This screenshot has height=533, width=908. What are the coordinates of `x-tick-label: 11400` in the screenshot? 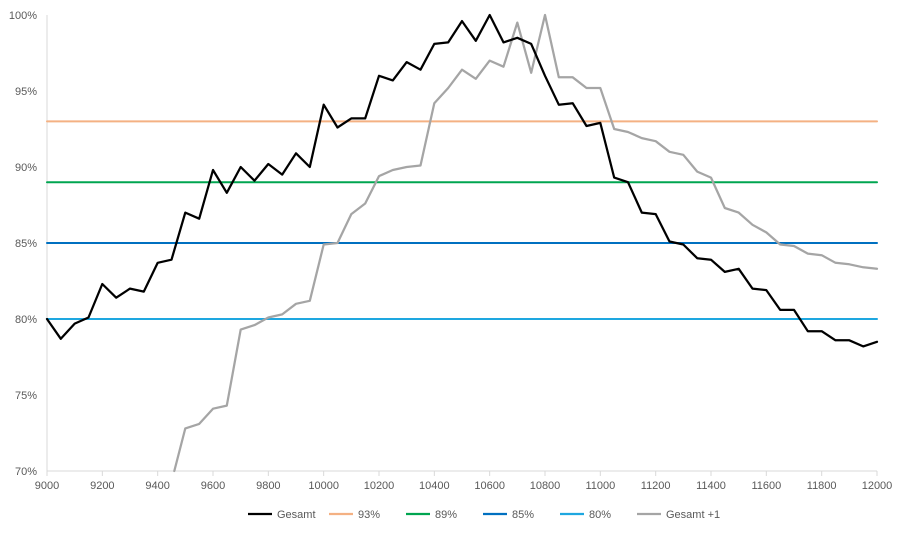 It's located at (711, 486).